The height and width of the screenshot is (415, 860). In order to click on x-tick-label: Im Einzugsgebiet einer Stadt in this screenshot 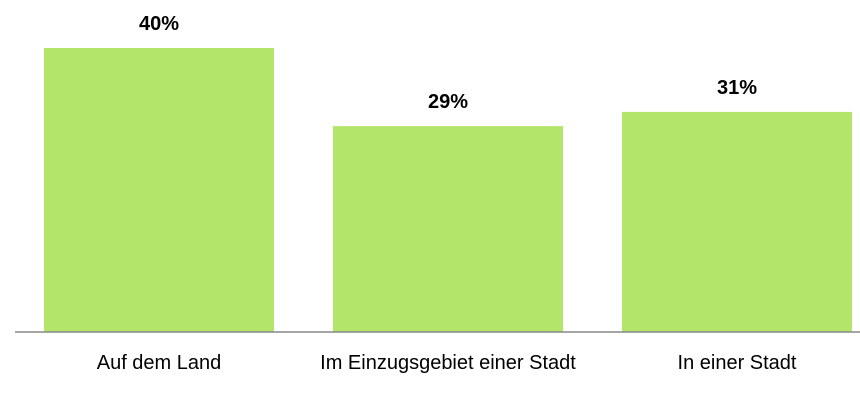, I will do `click(448, 363)`.